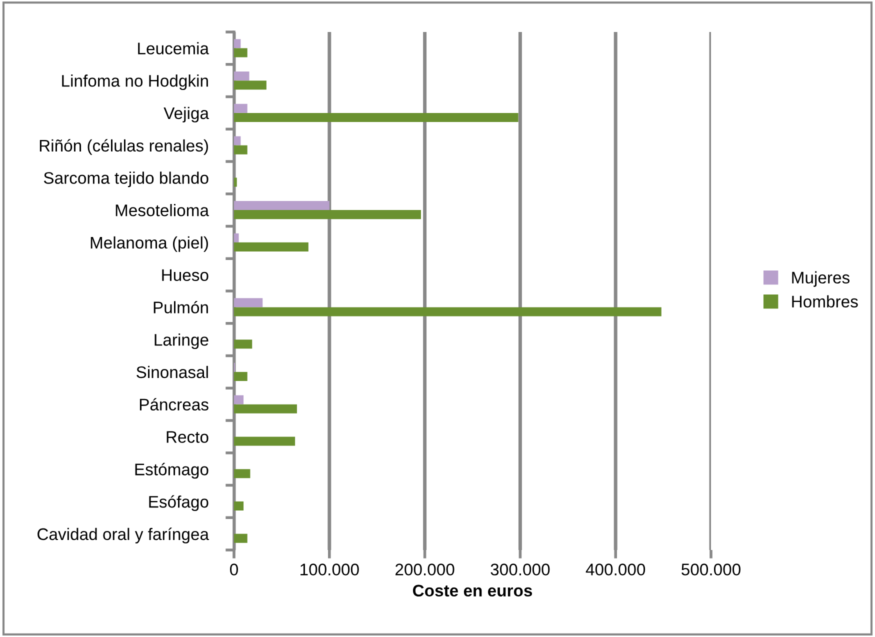  Describe the element at coordinates (187, 437) in the screenshot. I see `y-tick-label: Recto` at that location.